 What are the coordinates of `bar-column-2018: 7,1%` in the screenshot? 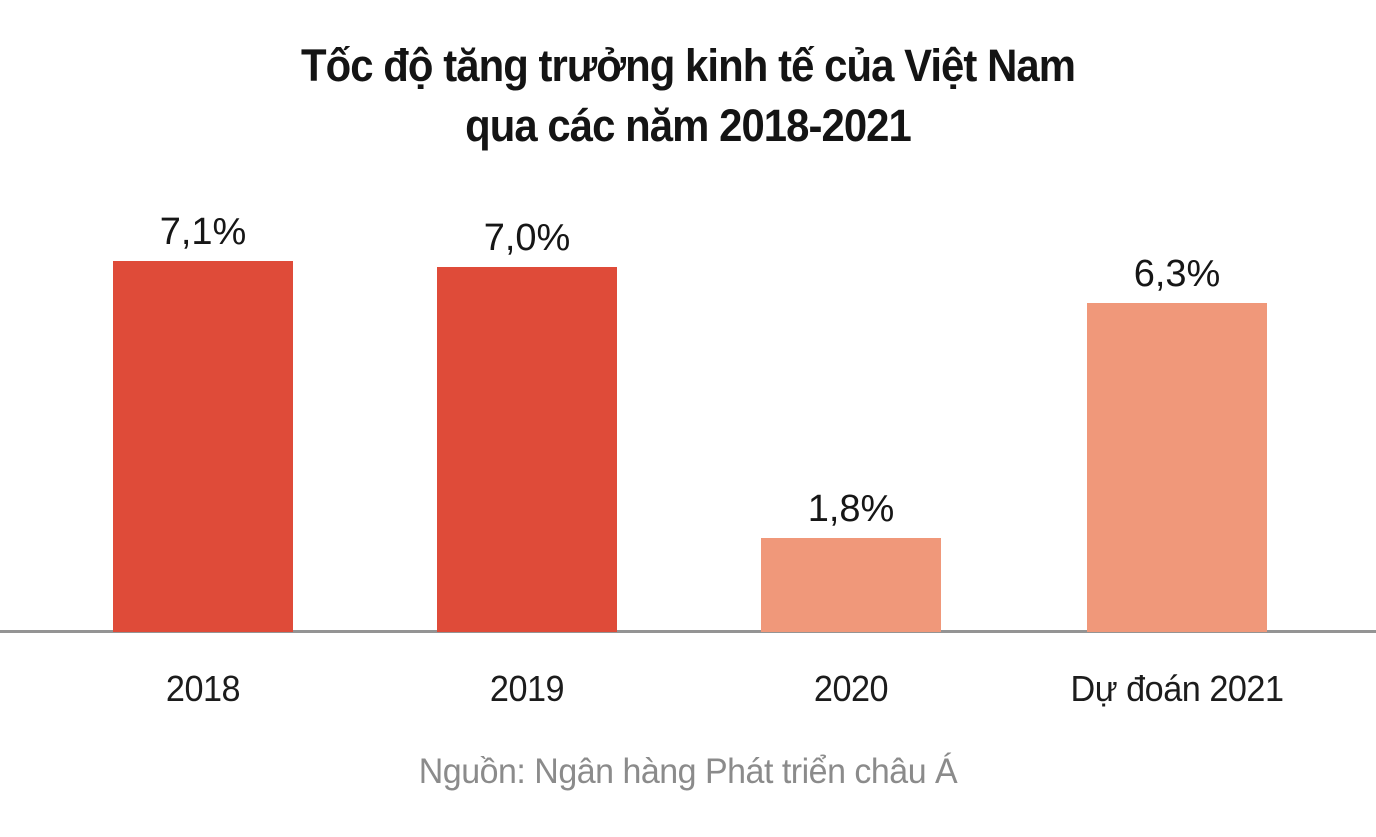 It's located at (203, 422).